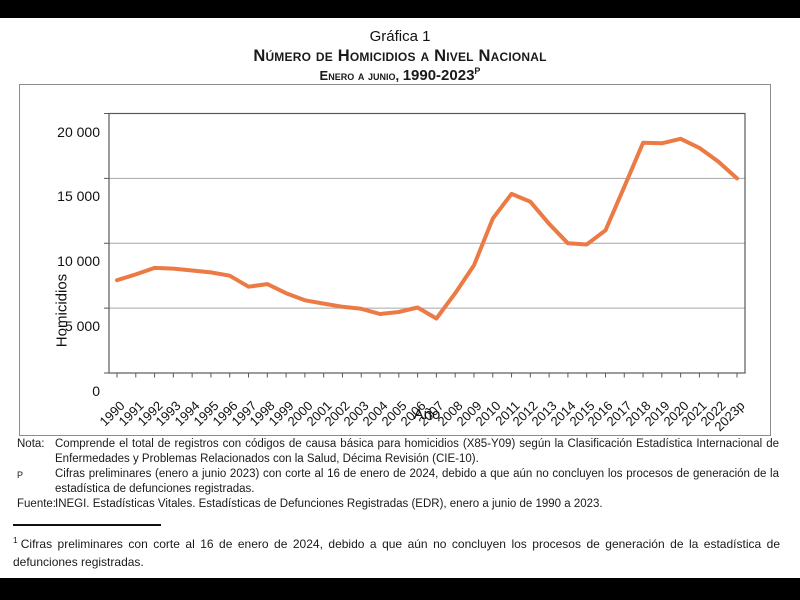 The image size is (800, 600). What do you see at coordinates (78, 131) in the screenshot?
I see `y-tick-label: 20 000` at bounding box center [78, 131].